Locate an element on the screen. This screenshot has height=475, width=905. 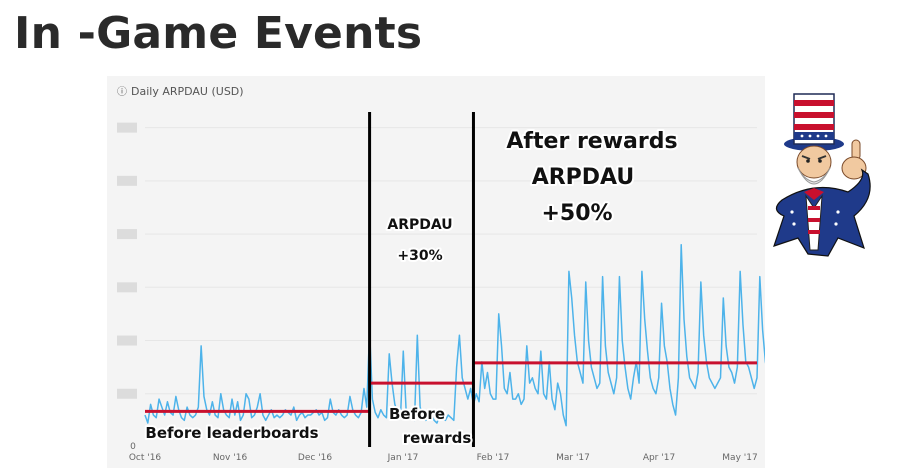
info-circle-icon: ⓘ is located at coordinates (122, 92).